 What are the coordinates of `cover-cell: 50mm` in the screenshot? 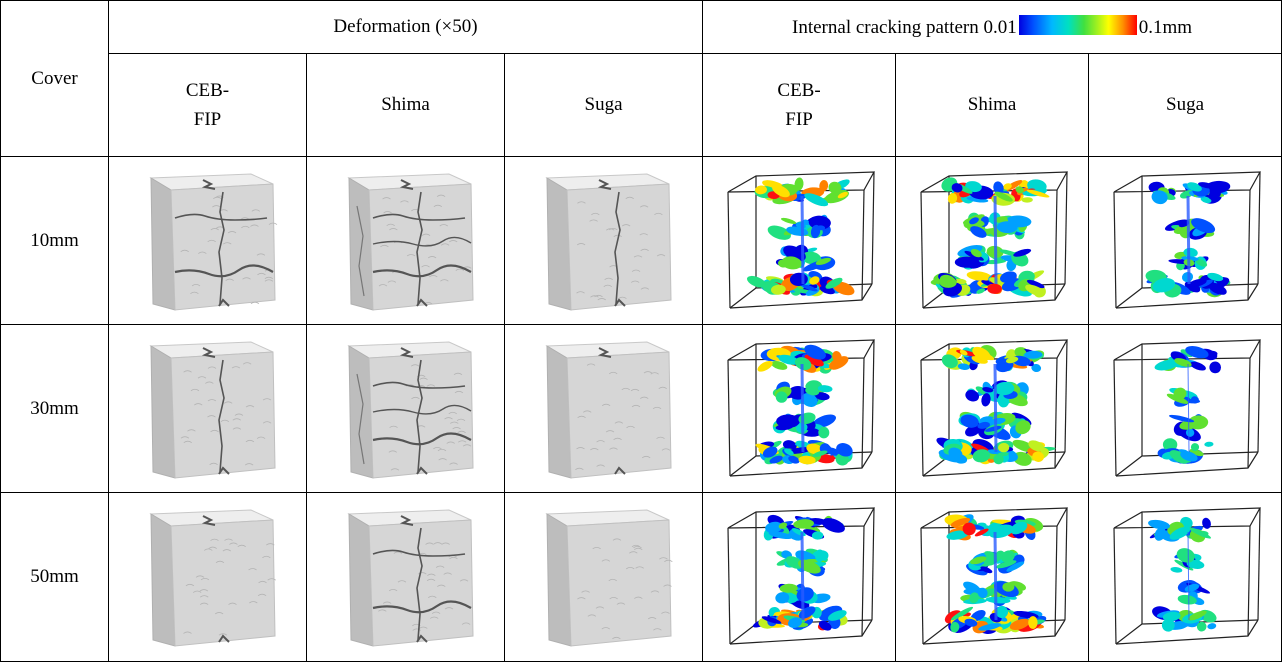 It's located at (54, 577).